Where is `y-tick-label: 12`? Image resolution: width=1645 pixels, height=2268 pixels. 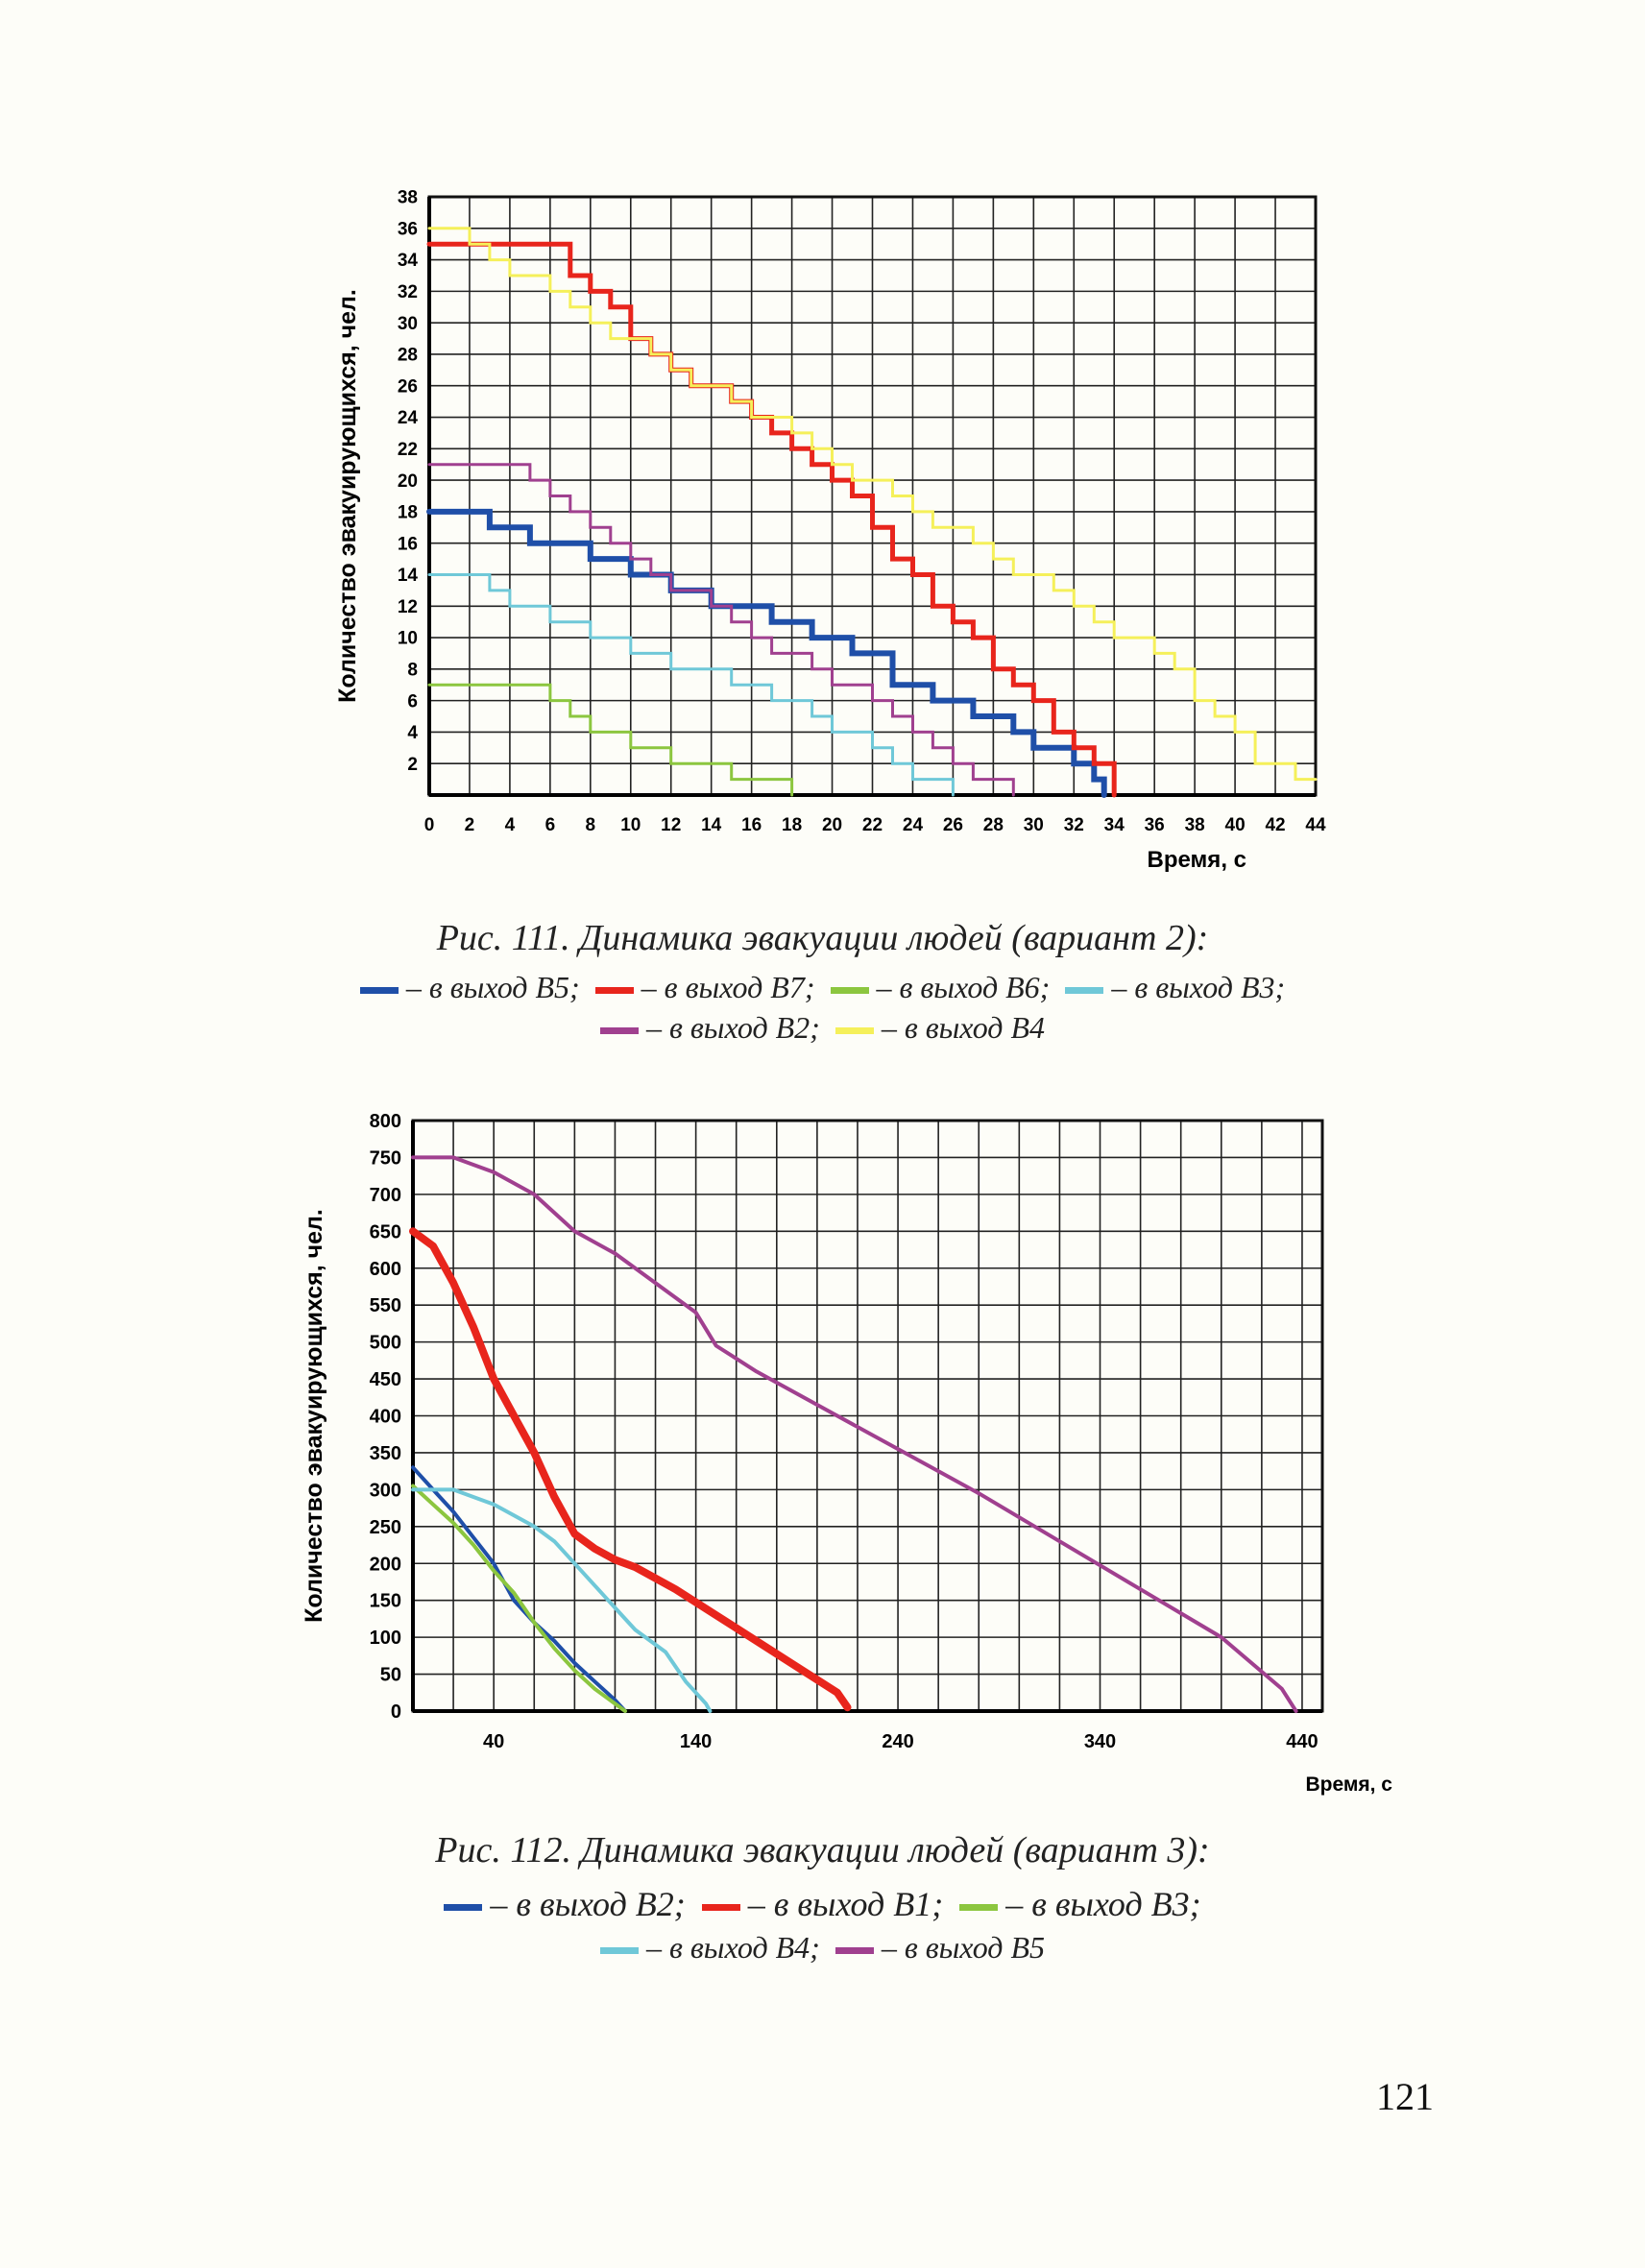
y-tick-label: 12 is located at coordinates (408, 607).